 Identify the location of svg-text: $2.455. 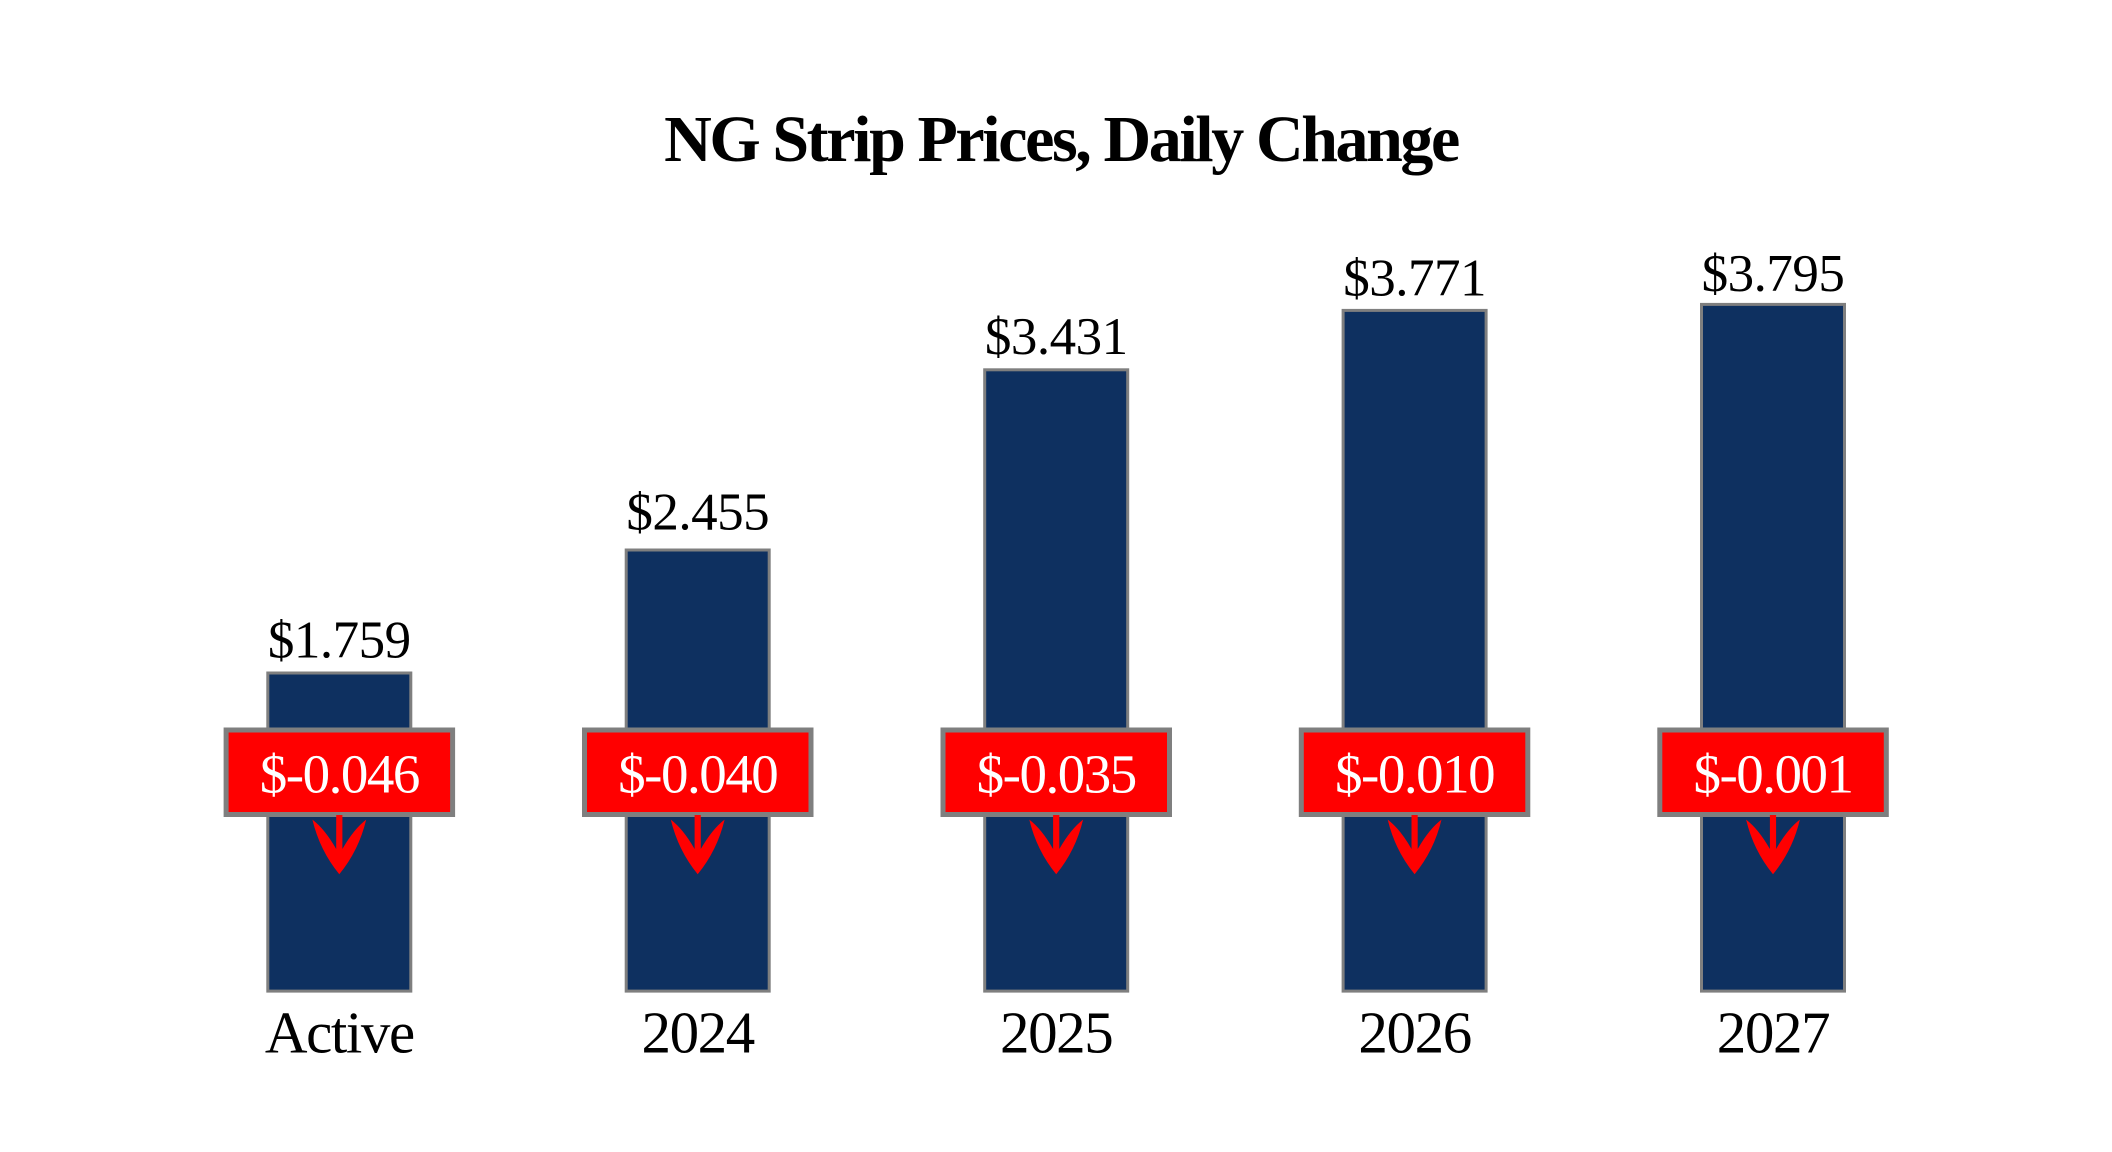
(697, 513).